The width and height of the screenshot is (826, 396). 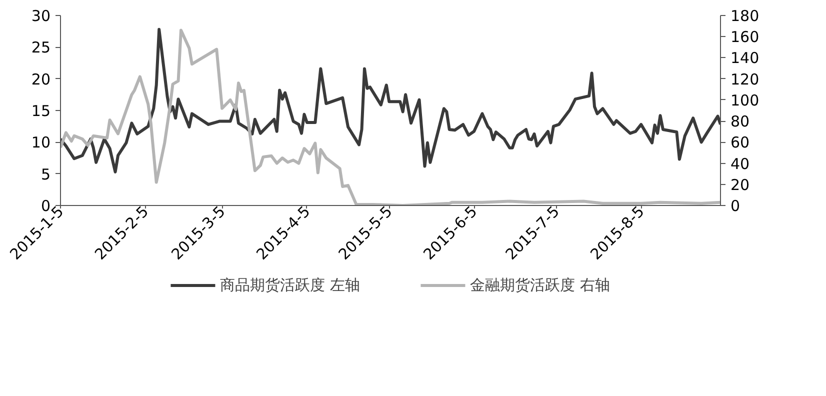 What do you see at coordinates (740, 143) in the screenshot?
I see `y2-tick-label: 60` at bounding box center [740, 143].